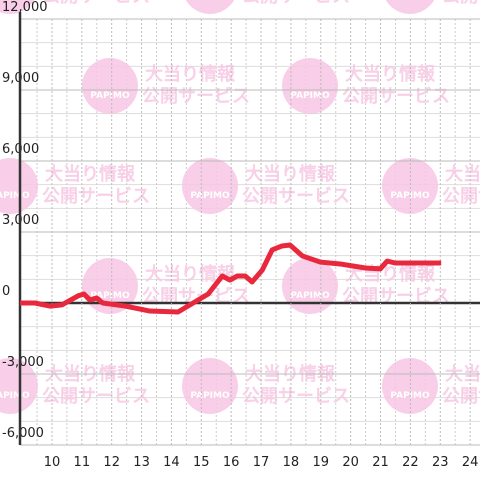 The image size is (480, 480). Describe the element at coordinates (201, 462) in the screenshot. I see `x-tick-label: 15` at that location.